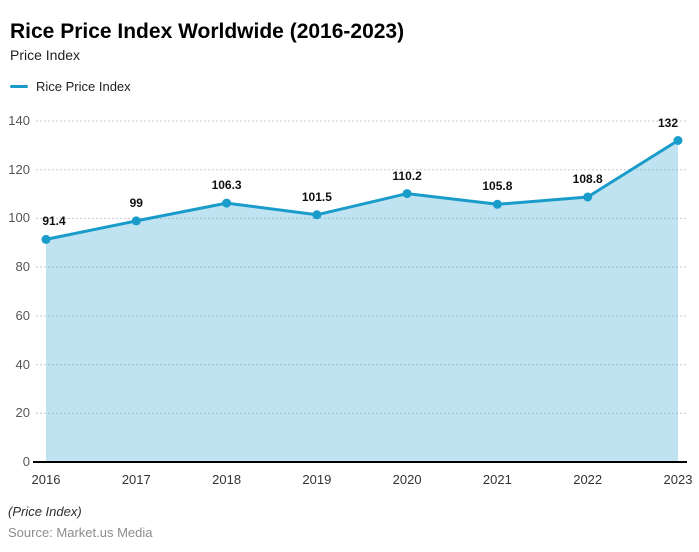 This screenshot has width=699, height=552. I want to click on data-point-label: 106.3, so click(226, 185).